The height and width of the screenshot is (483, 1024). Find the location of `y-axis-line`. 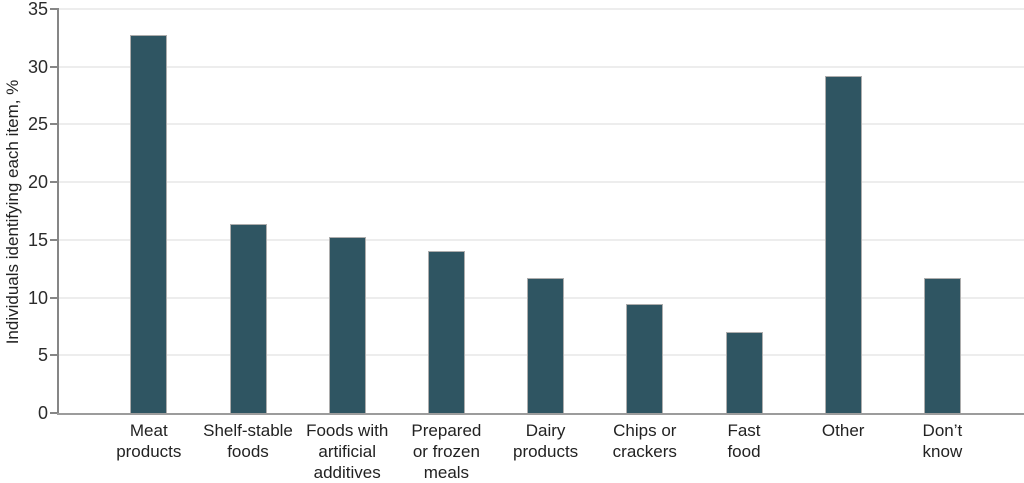

y-axis-line is located at coordinates (58, 211).